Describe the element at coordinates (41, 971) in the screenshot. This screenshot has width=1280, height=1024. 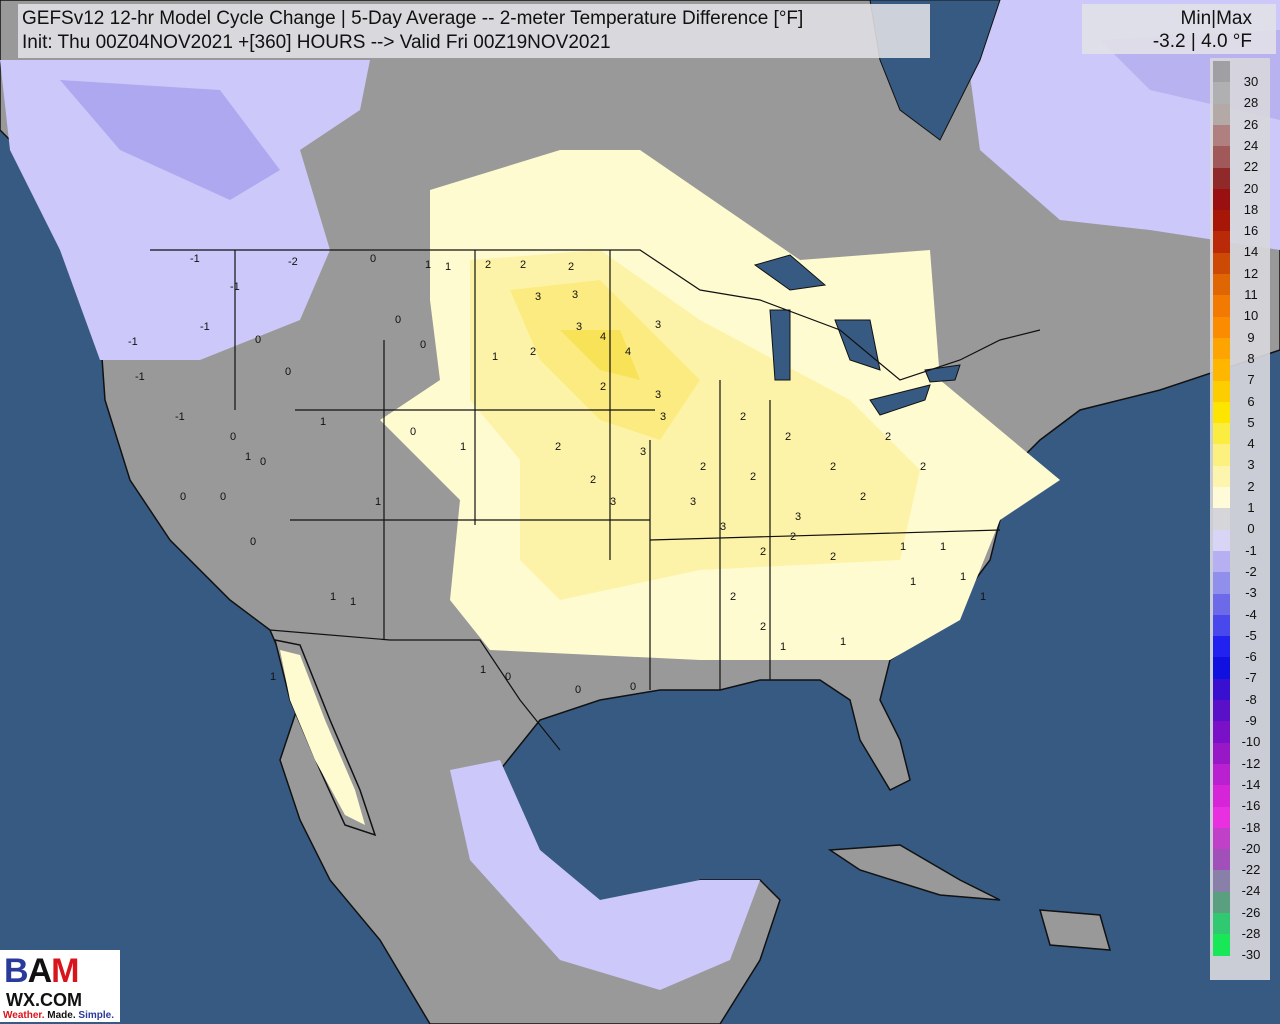
I see `logo-brand: BAM` at that location.